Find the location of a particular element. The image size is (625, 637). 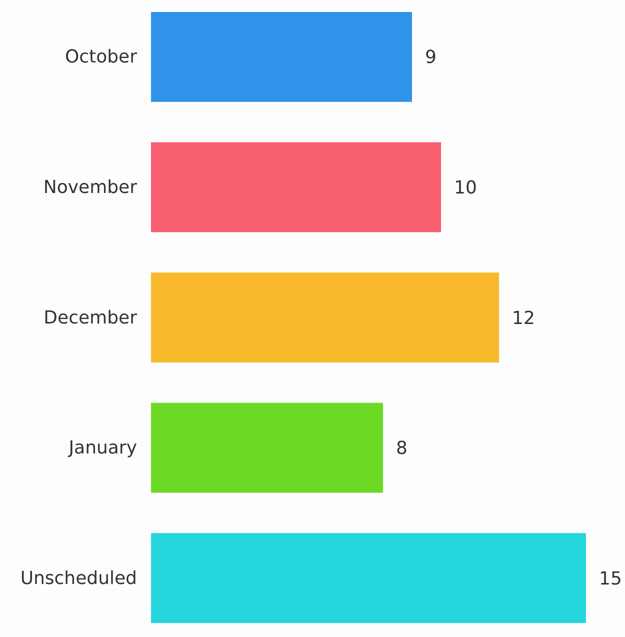

data-label: 15 is located at coordinates (610, 579).